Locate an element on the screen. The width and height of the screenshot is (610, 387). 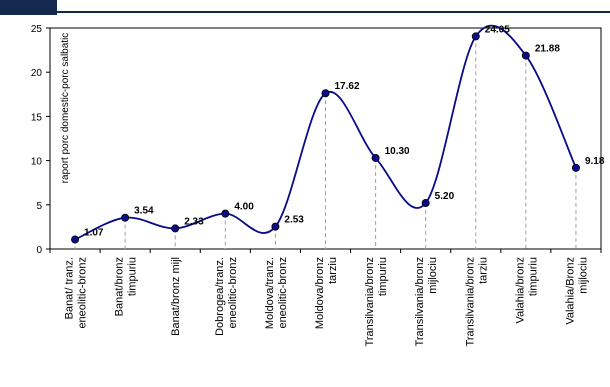
data-label: 4.00 is located at coordinates (244, 207).